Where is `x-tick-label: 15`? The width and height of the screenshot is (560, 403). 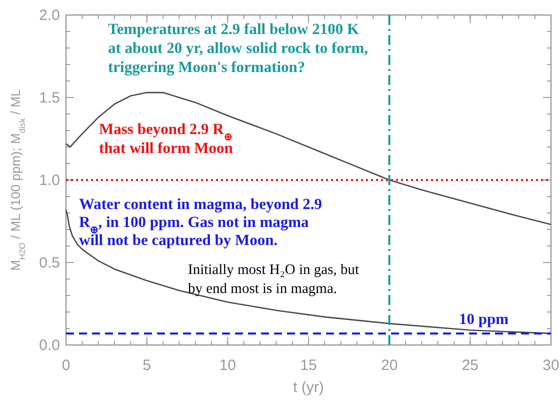
x-tick-label: 15 is located at coordinates (308, 365).